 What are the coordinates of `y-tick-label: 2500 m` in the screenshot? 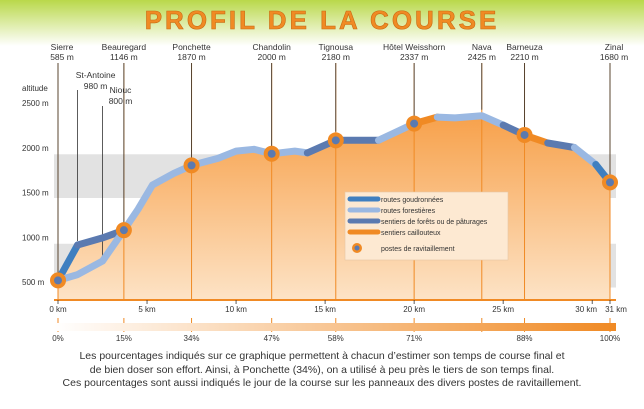 It's located at (35, 103).